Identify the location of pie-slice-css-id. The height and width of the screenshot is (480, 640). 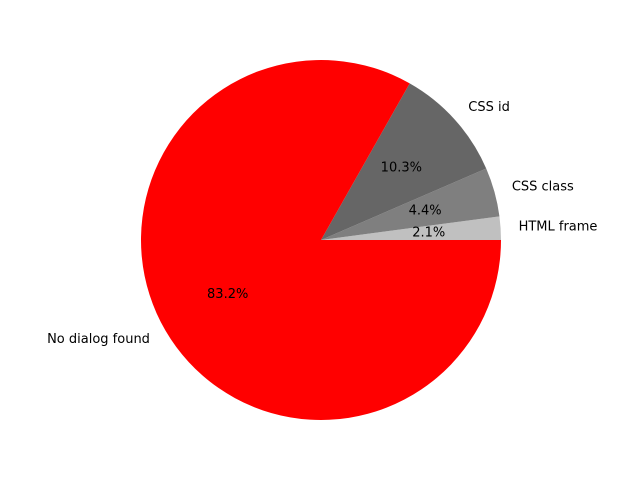
(404, 162).